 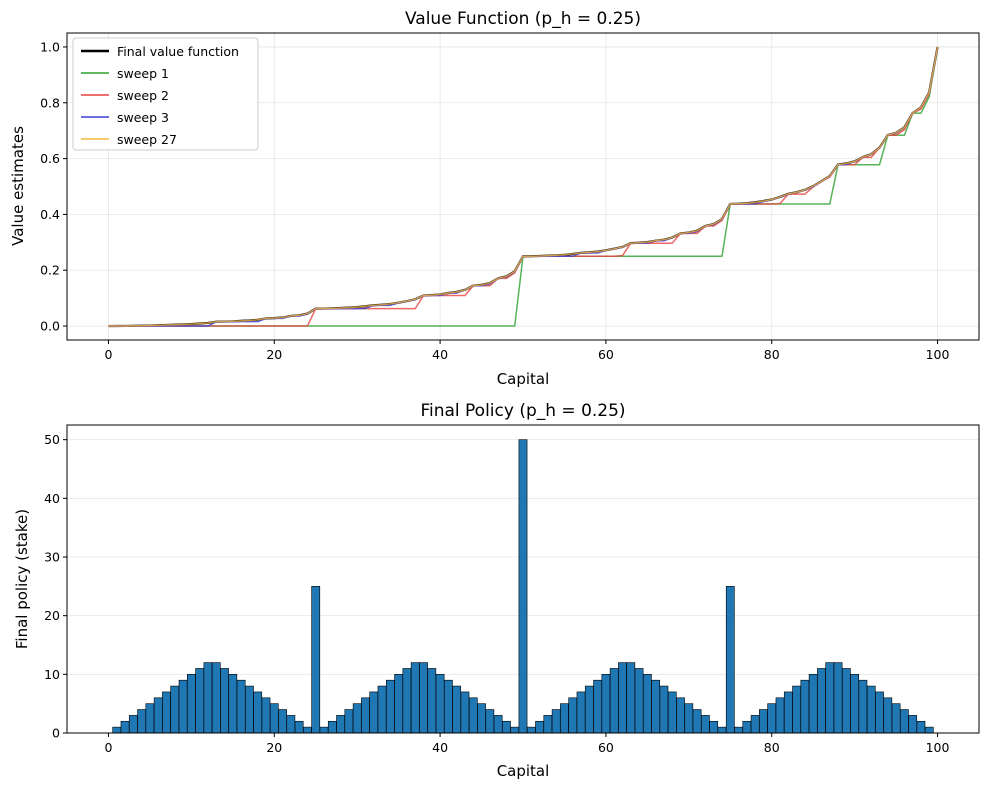 What do you see at coordinates (147, 139) in the screenshot?
I see `legend-label-sweep-27: sweep 27` at bounding box center [147, 139].